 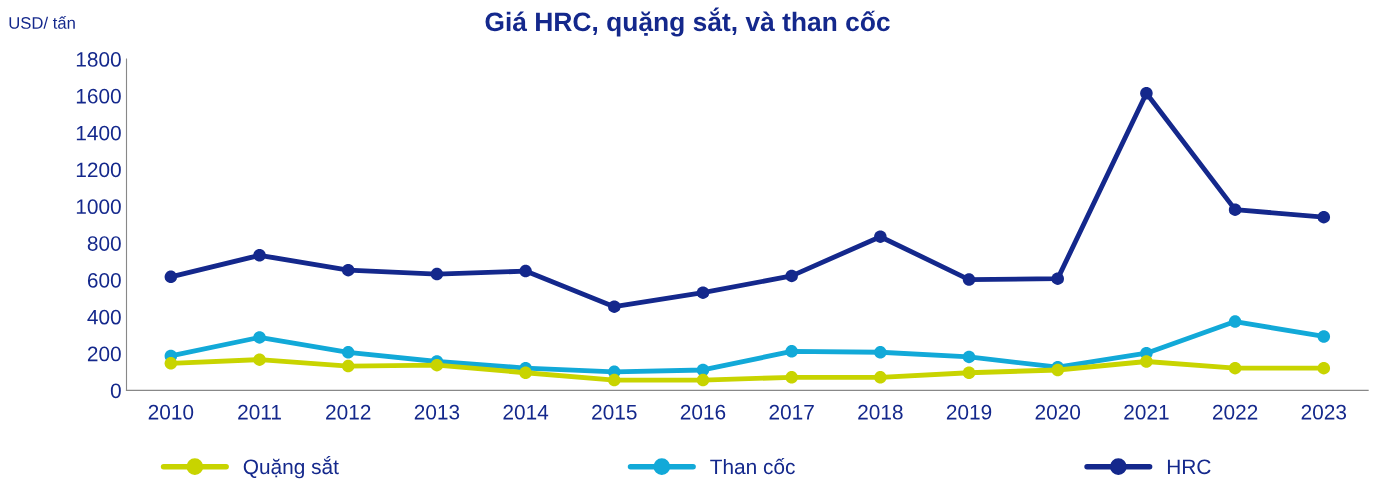 I want to click on chart-title: Giá HRC, quặng sắt, và than cốc, so click(x=687, y=22).